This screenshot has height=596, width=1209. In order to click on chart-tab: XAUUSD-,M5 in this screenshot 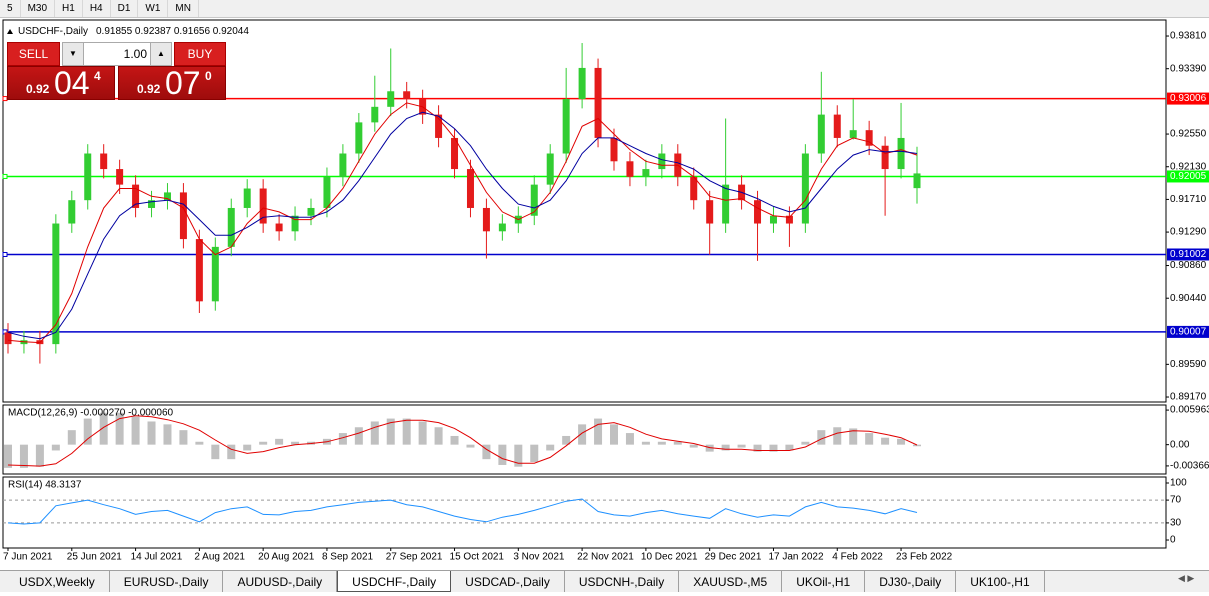, I will do `click(731, 581)`.